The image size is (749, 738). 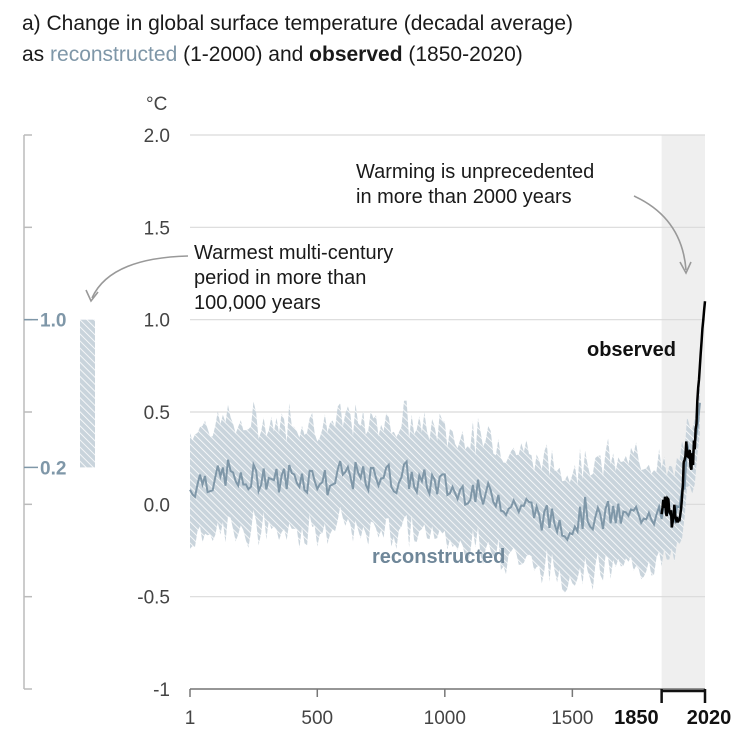 I want to click on y-tick-label: 1.5, so click(x=157, y=228).